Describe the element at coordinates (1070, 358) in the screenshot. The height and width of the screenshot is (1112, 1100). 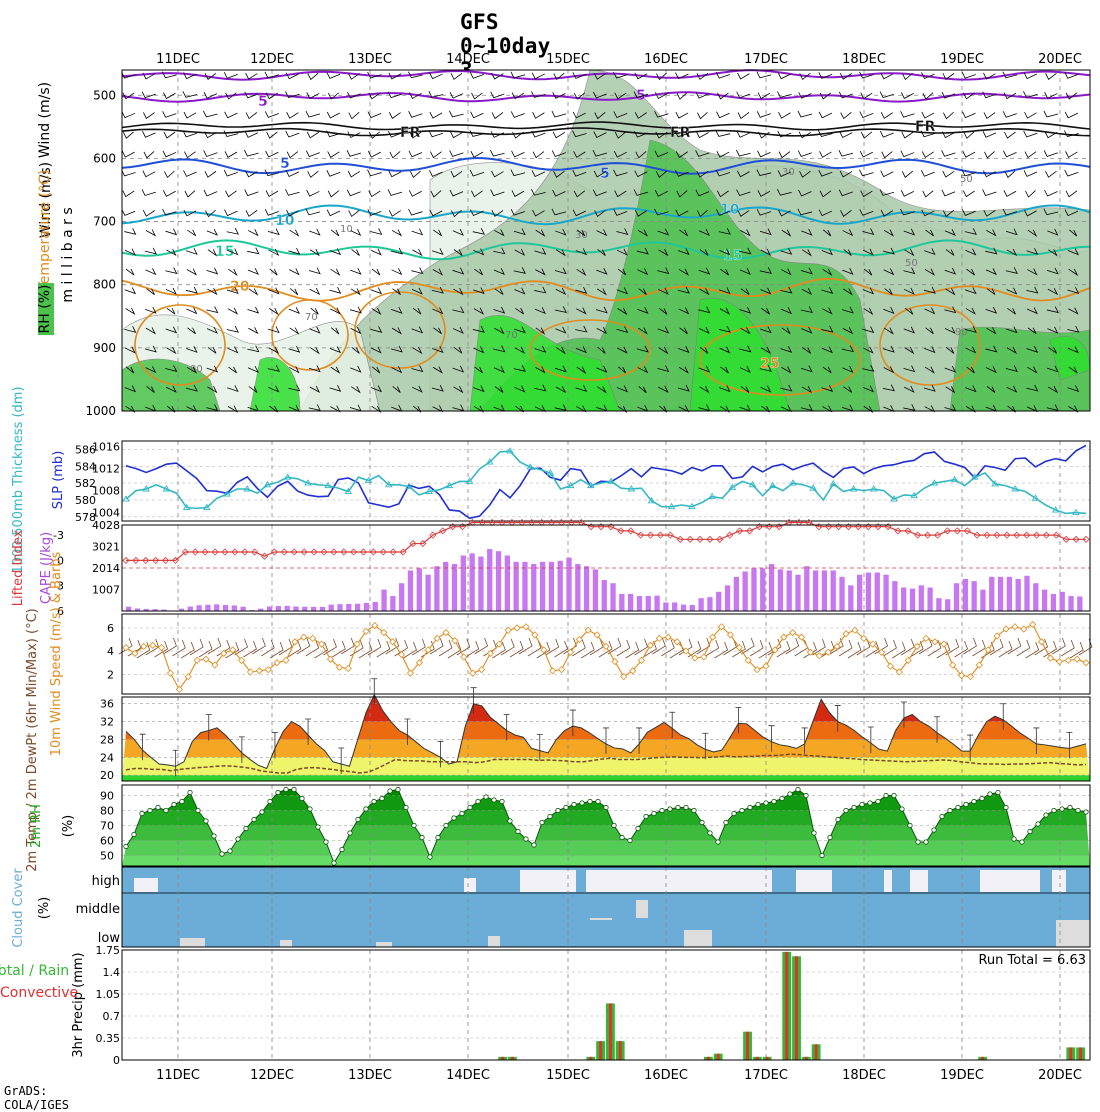
I see `rh-shading-region` at that location.